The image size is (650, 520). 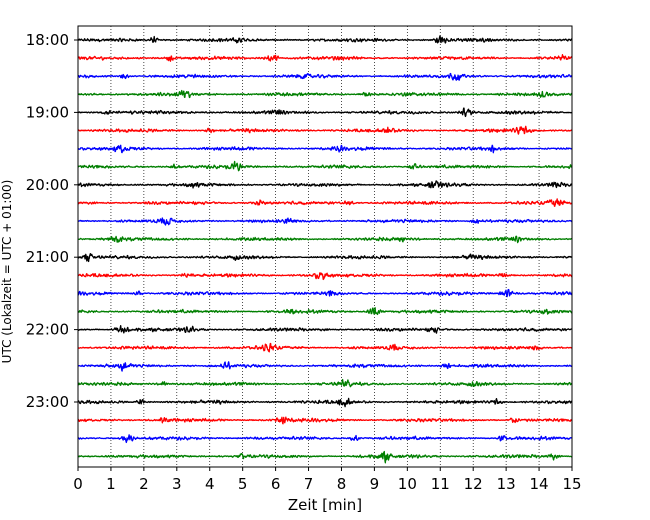 I want to click on y-tick-label: 20:00, so click(x=47, y=185).